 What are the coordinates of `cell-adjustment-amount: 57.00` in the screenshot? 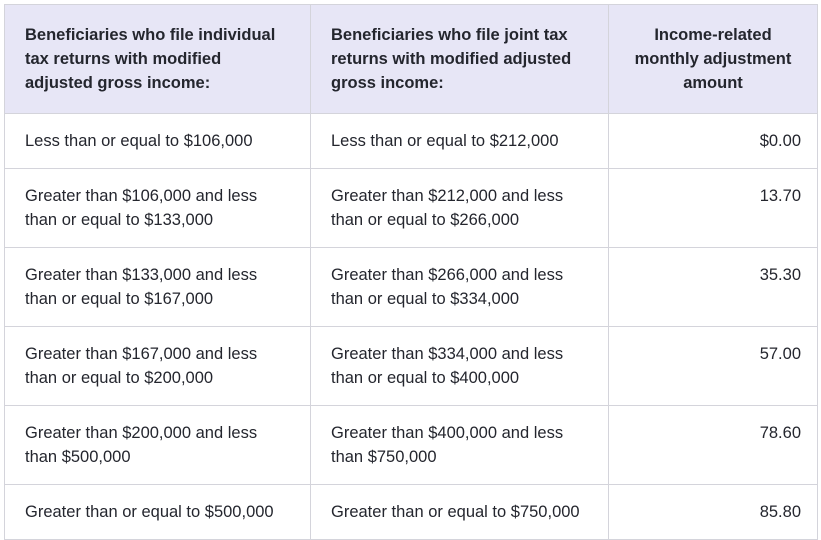 It's located at (713, 366).